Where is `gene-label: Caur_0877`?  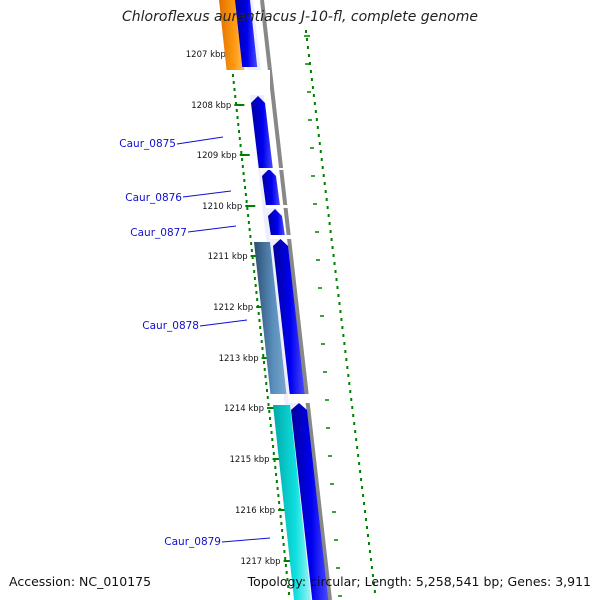
gene-label: Caur_0877 is located at coordinates (158, 233).